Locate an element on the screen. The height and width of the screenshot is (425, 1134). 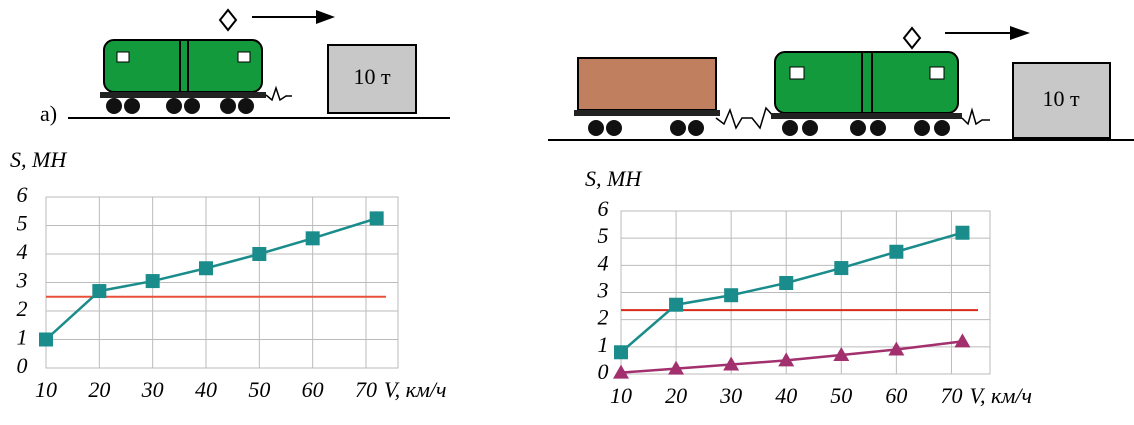
panel-label: a) is located at coordinates (48, 113).